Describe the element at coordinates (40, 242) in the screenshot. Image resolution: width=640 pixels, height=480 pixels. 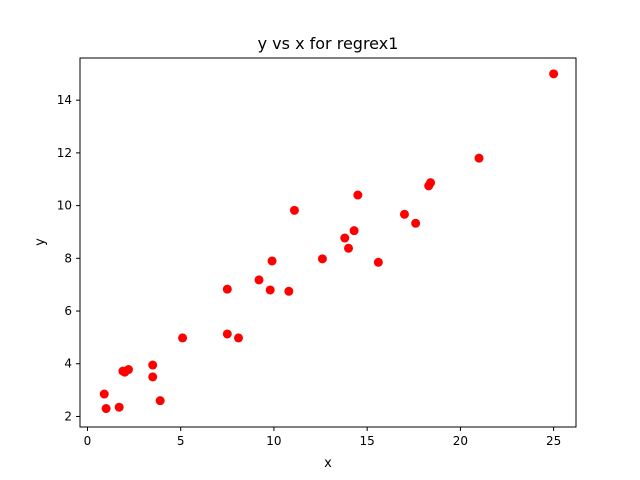
I see `y-axis-label: y` at that location.